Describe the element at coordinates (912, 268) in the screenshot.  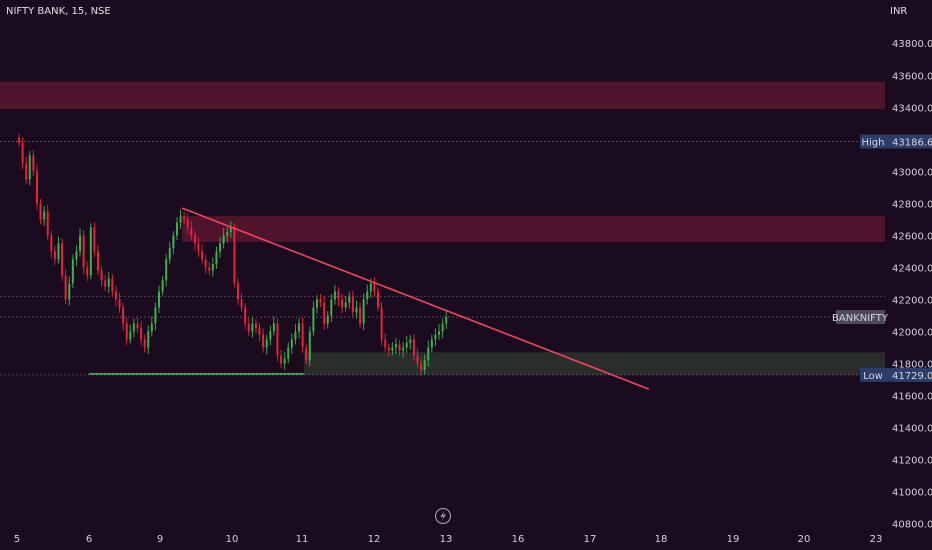
I see `price-tick-label: 42400.00` at that location.